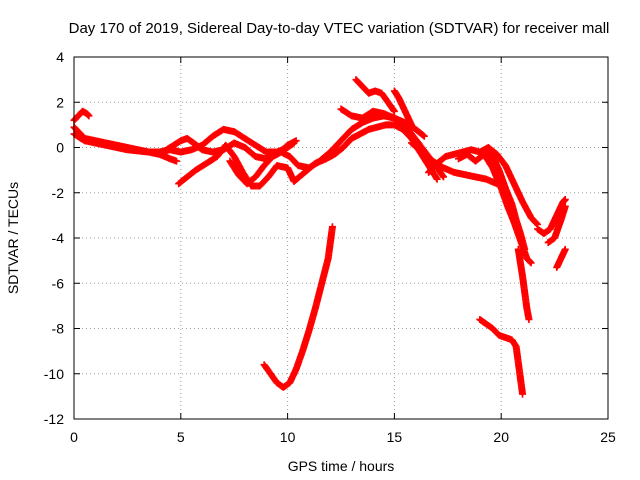 This screenshot has height=480, width=640. Describe the element at coordinates (58, 193) in the screenshot. I see `y-tick-label: -2` at that location.